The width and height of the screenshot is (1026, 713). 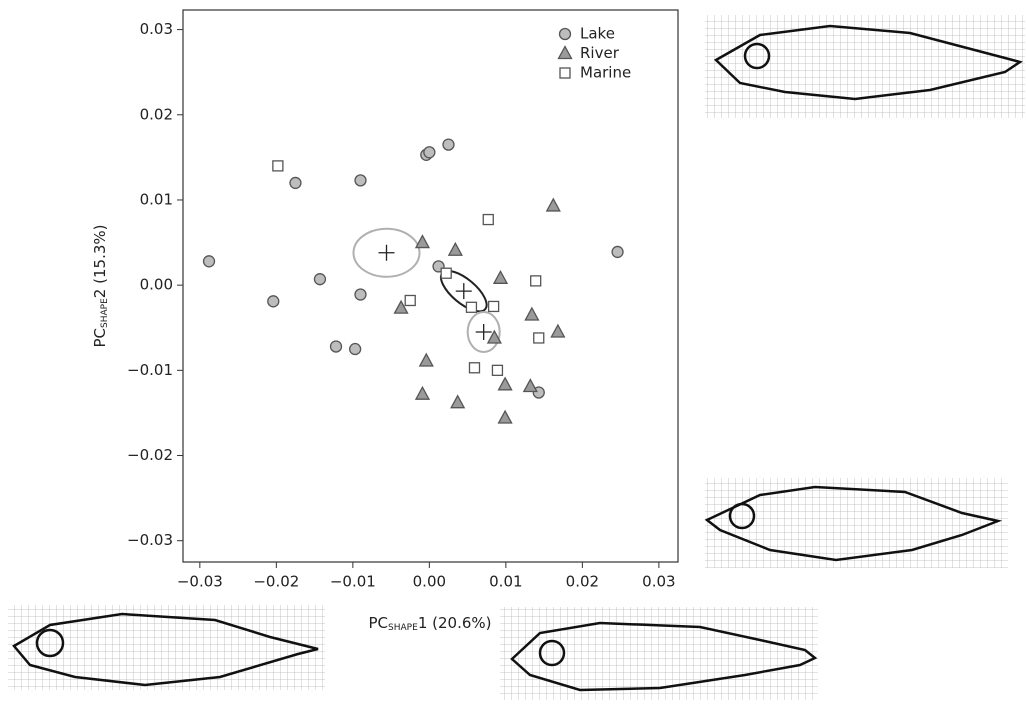 I want to click on y-tick-label: 0.00, so click(x=156, y=285).